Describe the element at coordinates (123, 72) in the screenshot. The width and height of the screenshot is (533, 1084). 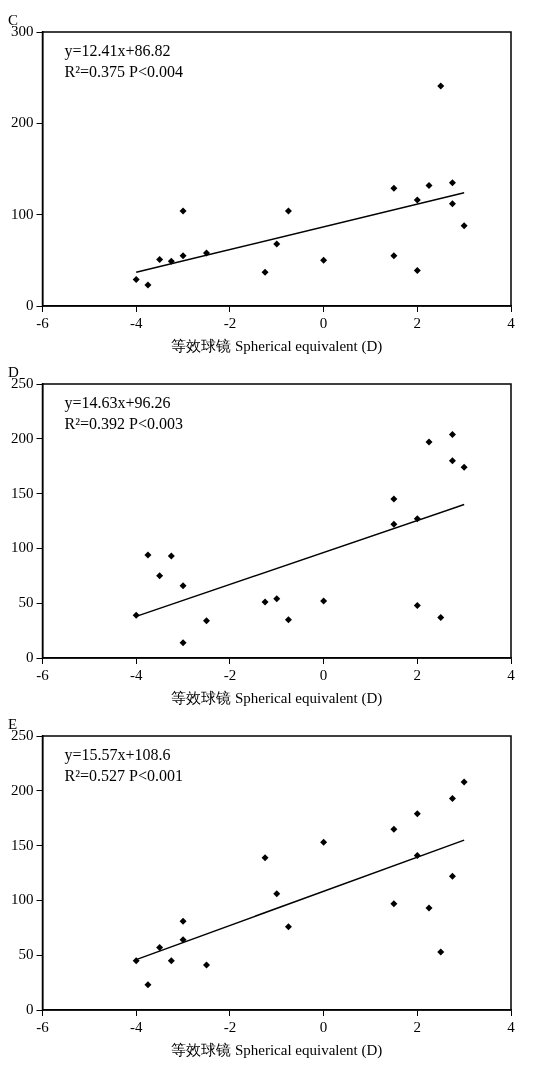
I see `annotation: R²=0.375 P<0.004` at that location.